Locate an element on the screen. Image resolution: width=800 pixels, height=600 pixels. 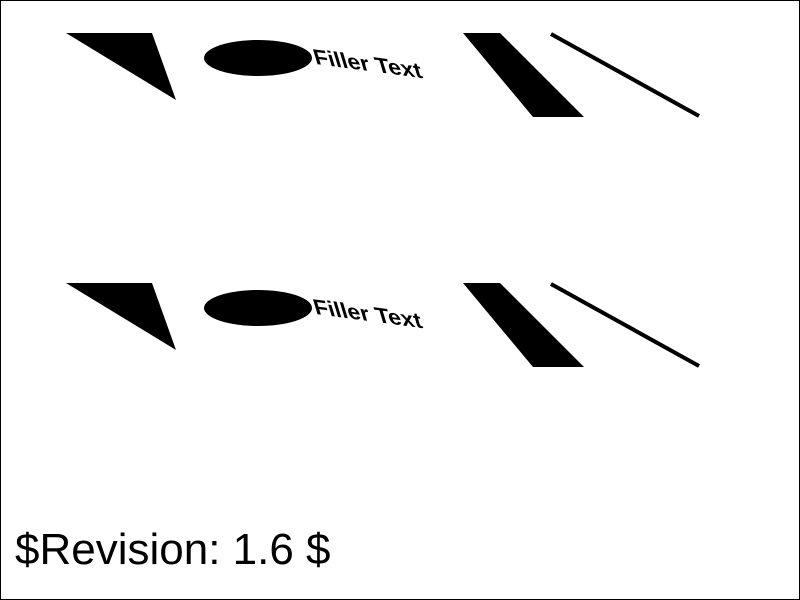
shape-row-bottom: Filler Text is located at coordinates (383, 325).